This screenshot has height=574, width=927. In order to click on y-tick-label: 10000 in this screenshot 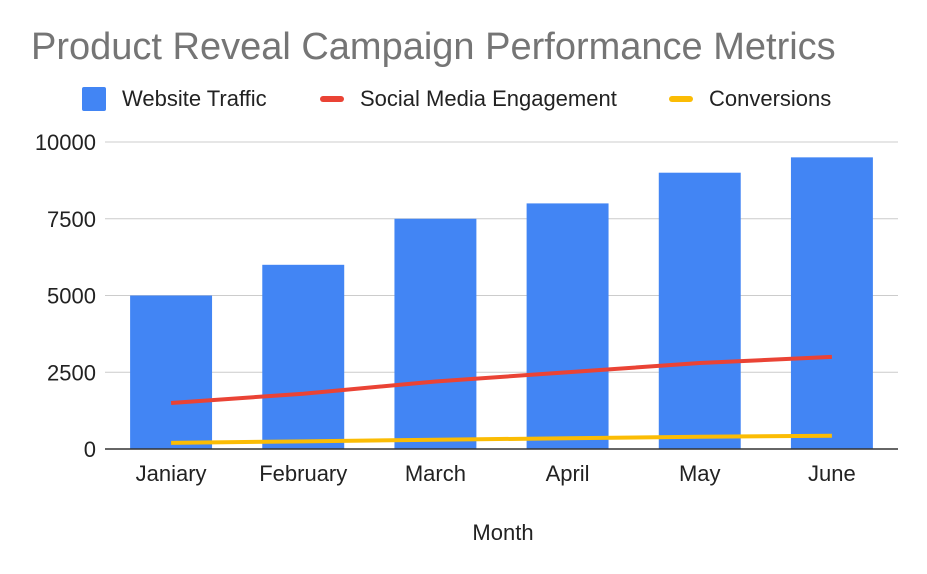, I will do `click(65, 142)`.